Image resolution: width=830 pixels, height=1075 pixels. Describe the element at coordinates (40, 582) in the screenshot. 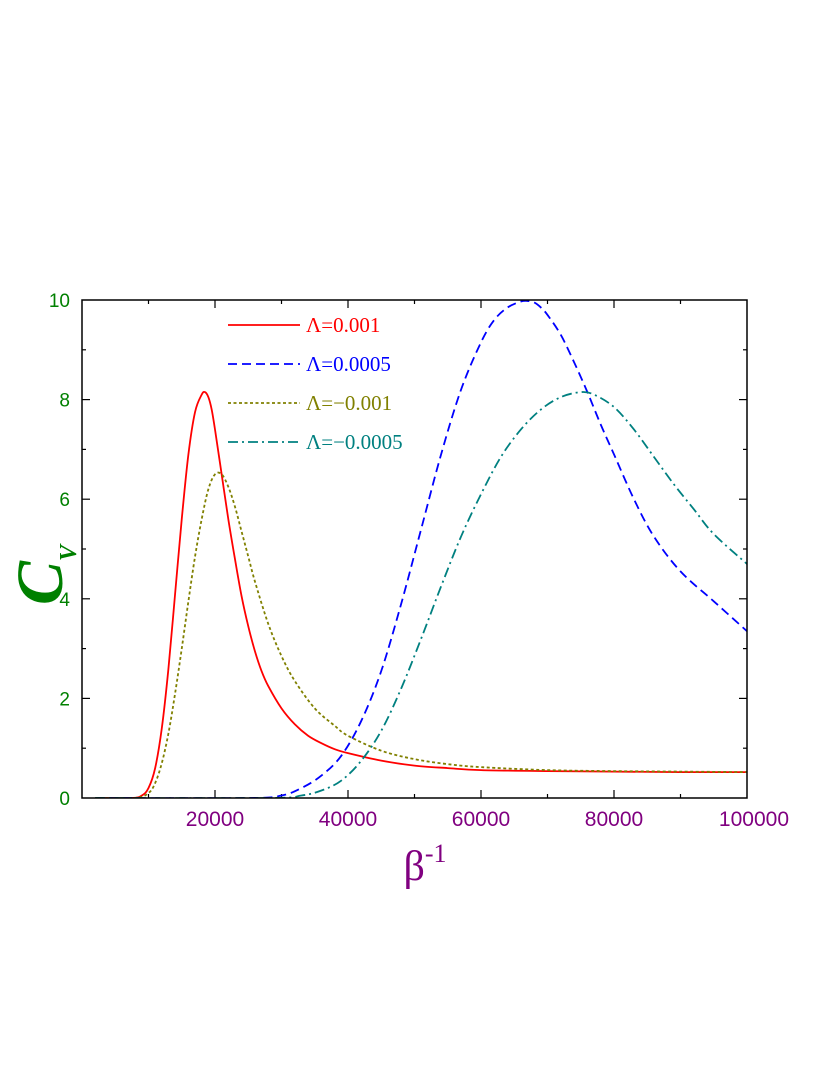

I see `y-axis-title-base: C` at that location.